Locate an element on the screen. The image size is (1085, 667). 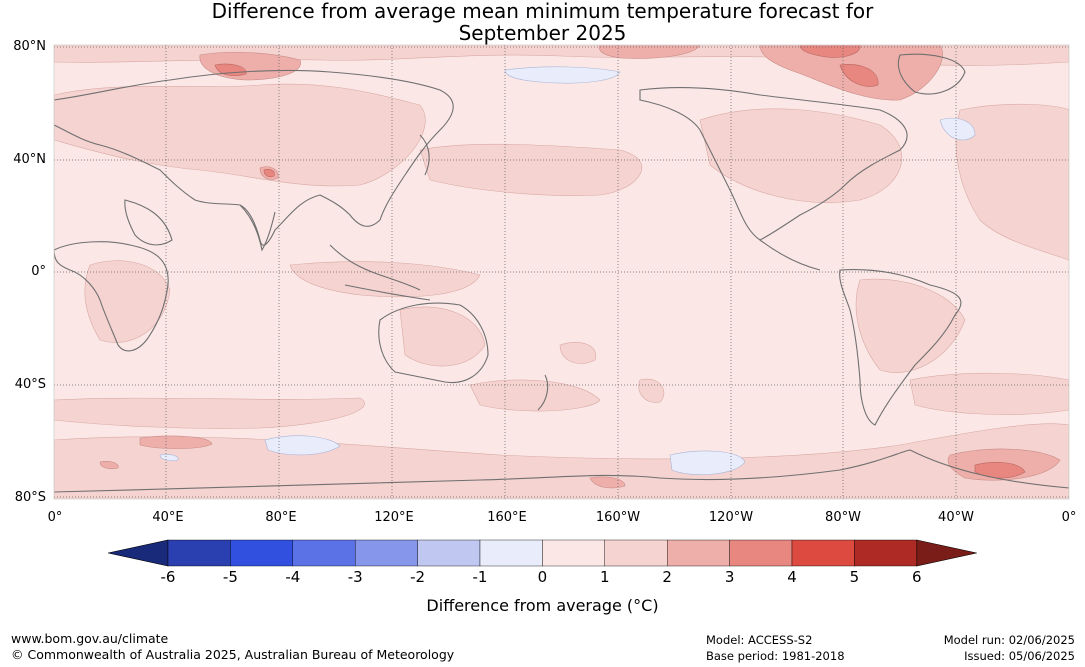
lon-label: 120°W is located at coordinates (731, 517).